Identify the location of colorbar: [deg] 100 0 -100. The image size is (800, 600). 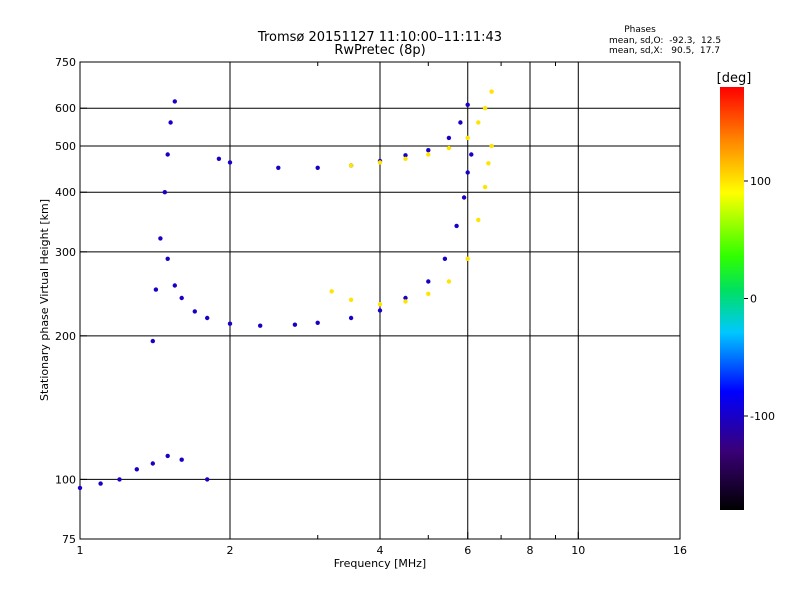
(746, 290).